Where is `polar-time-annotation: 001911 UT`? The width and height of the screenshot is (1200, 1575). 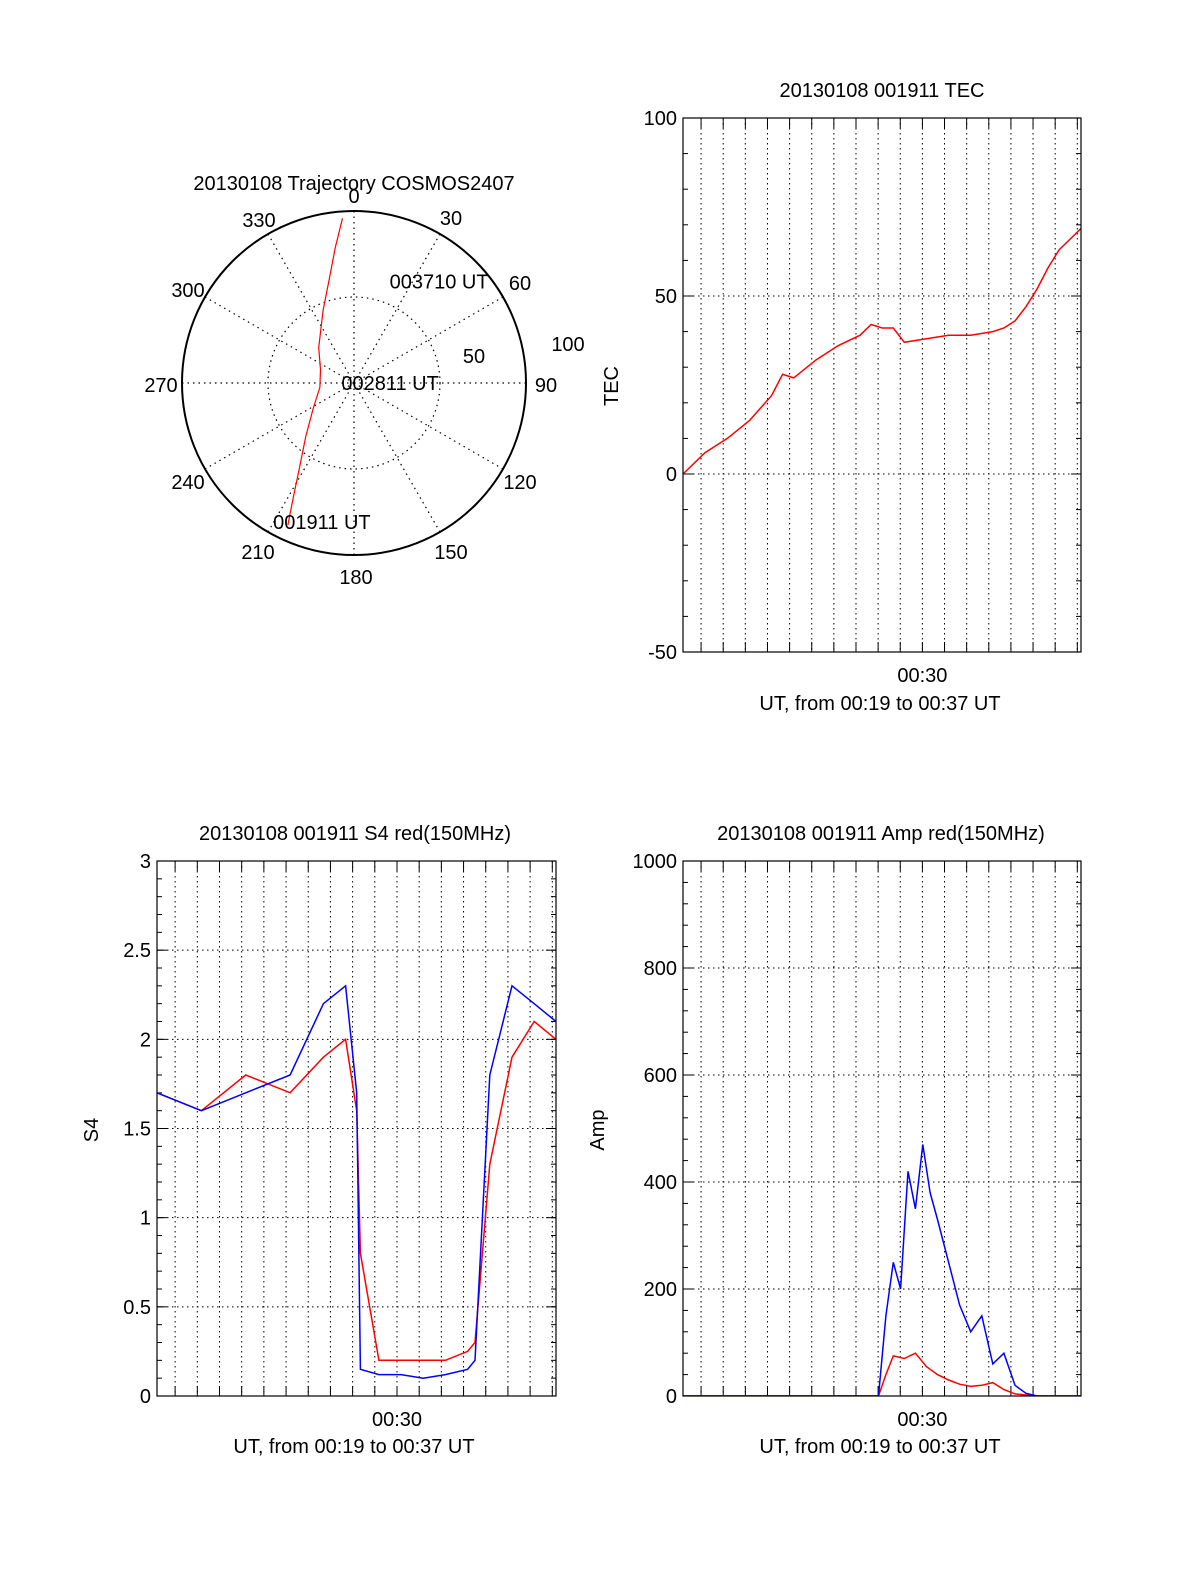 polar-time-annotation: 001911 UT is located at coordinates (321, 523).